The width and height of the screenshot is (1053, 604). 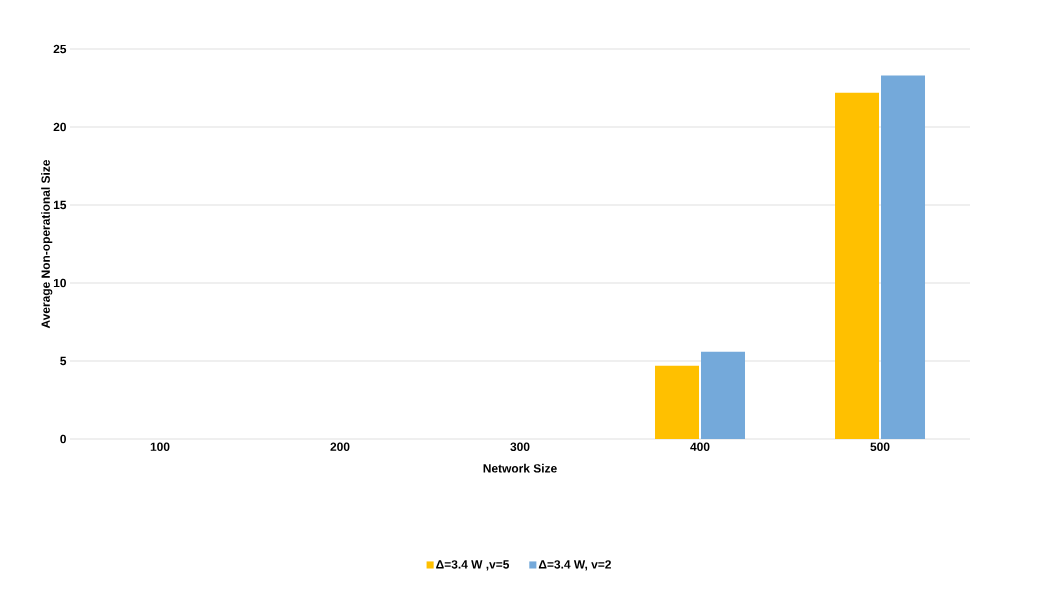 What do you see at coordinates (340, 446) in the screenshot?
I see `x-tick-label: 200` at bounding box center [340, 446].